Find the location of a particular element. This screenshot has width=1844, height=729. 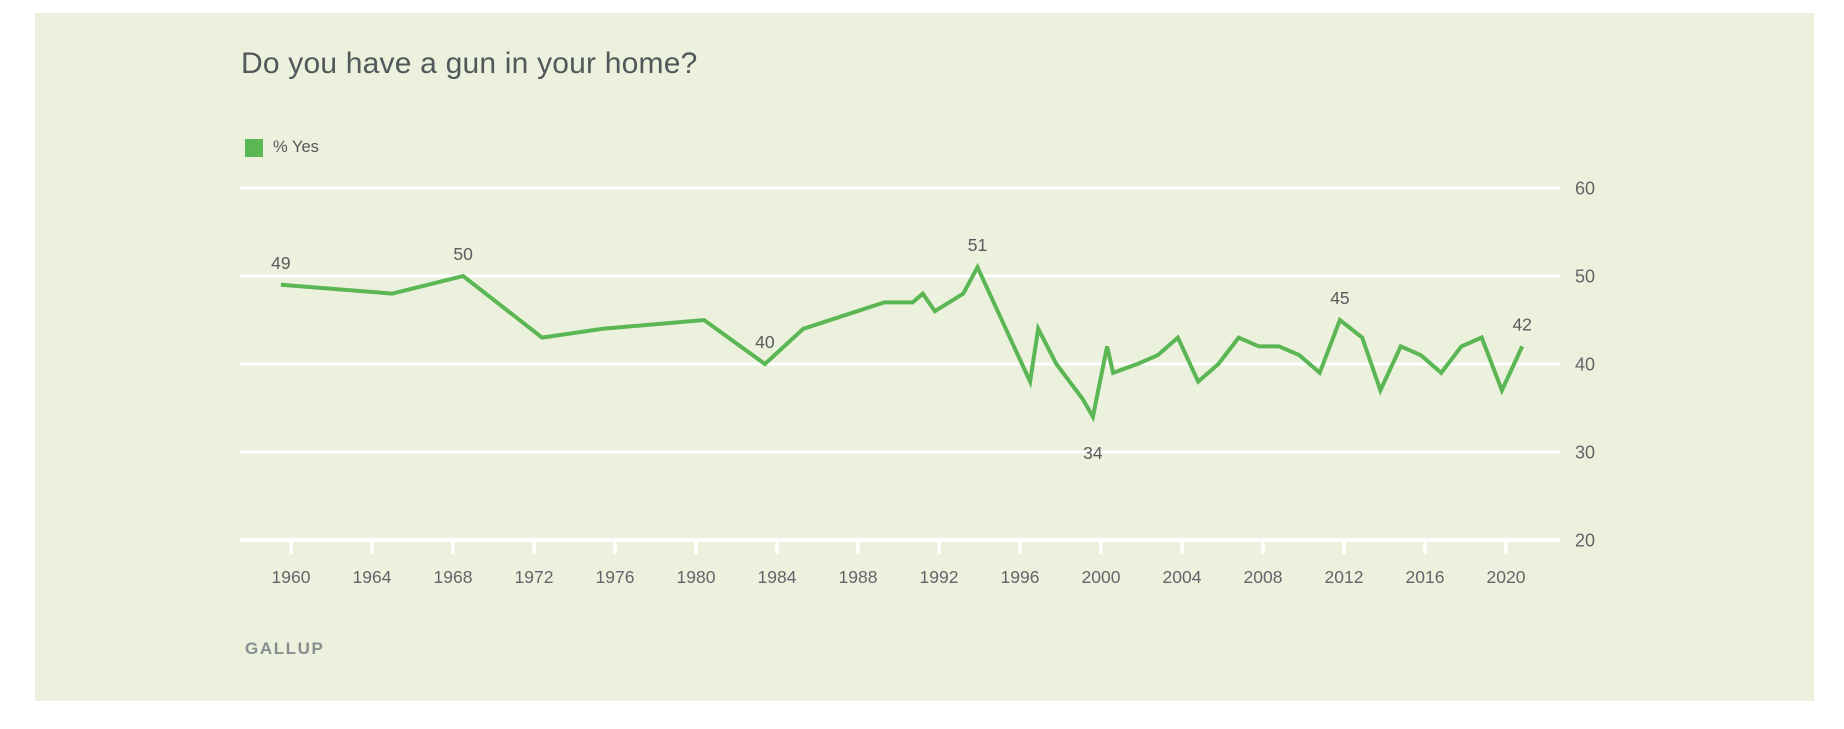

legend-label-yes: % Yes is located at coordinates (296, 147).